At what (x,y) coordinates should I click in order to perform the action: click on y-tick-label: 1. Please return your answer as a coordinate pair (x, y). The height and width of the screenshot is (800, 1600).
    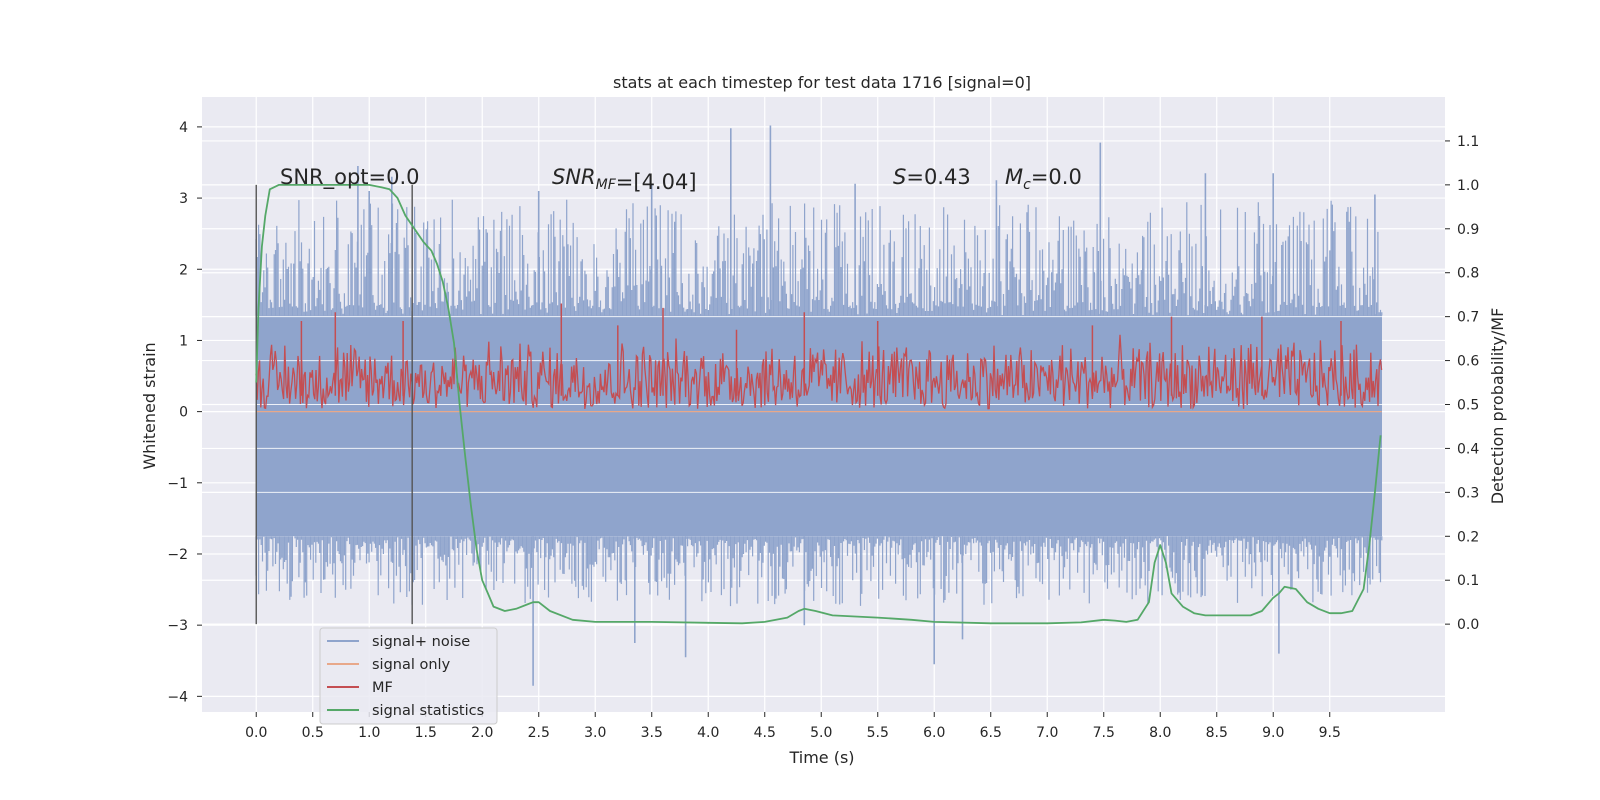
    Looking at the image, I should click on (183, 341).